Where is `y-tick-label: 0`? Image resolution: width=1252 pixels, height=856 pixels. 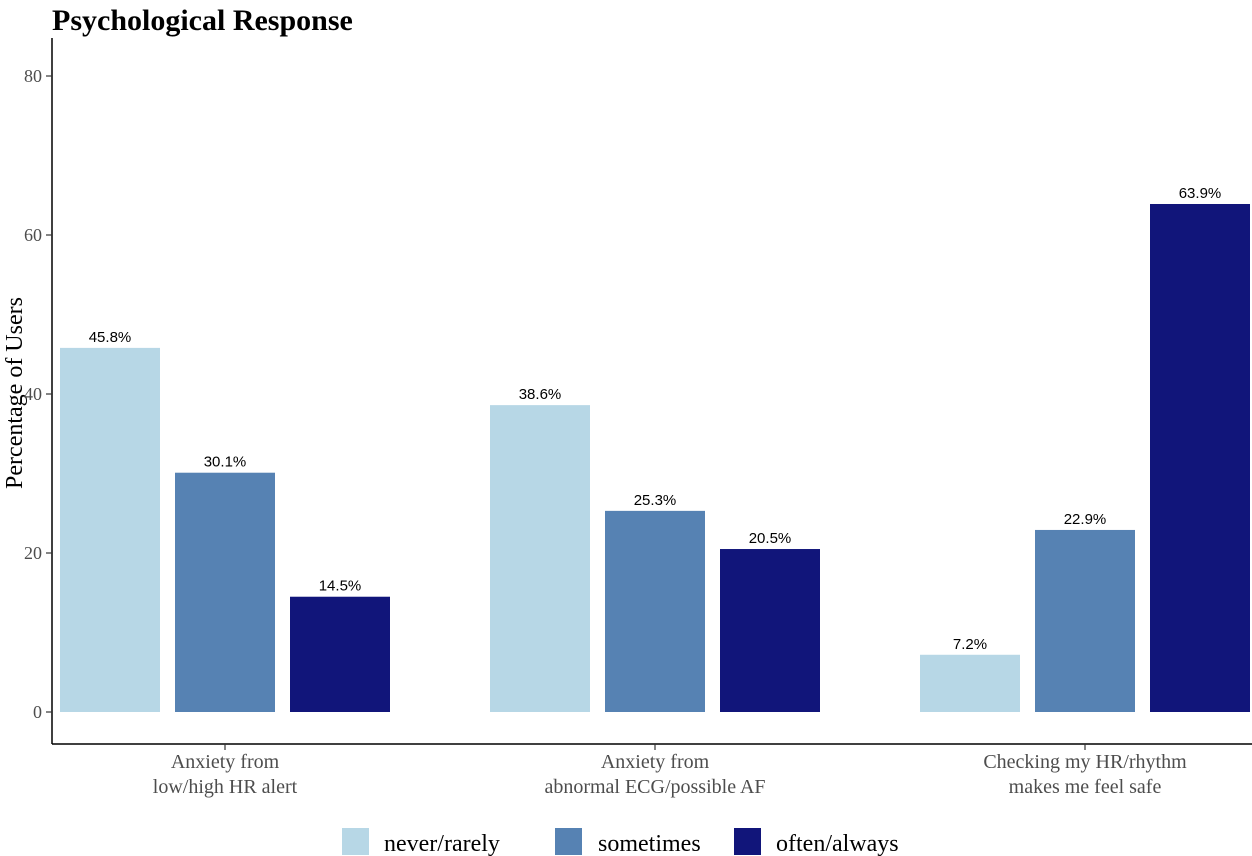
y-tick-label: 0 is located at coordinates (37, 712).